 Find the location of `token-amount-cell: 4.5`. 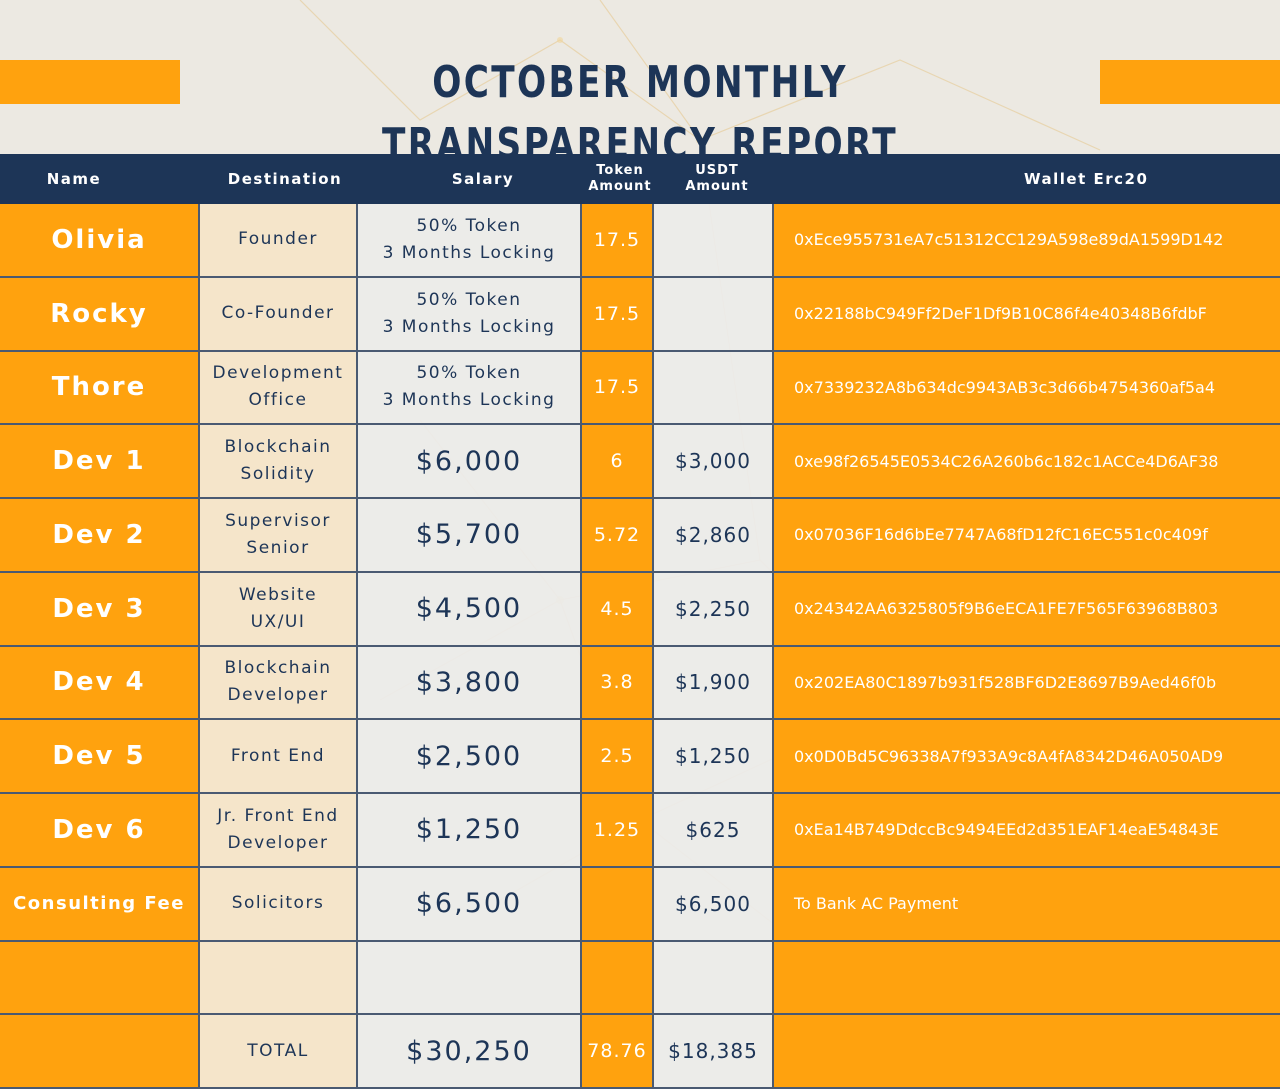

token-amount-cell: 4.5 is located at coordinates (618, 609).